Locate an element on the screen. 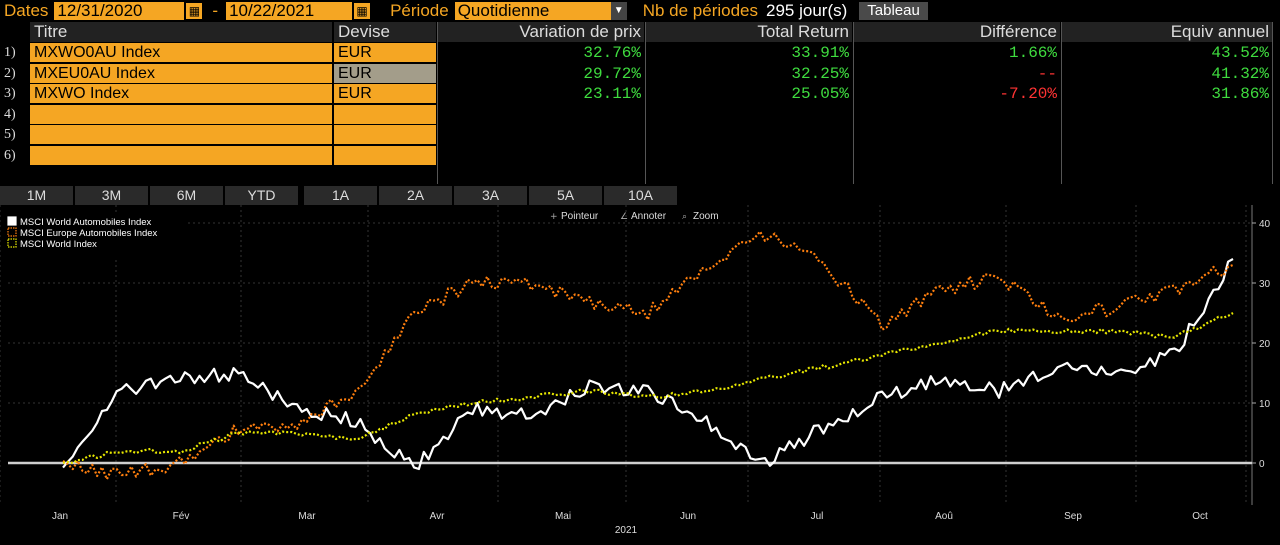  y-tick-label: 0 is located at coordinates (1262, 464).